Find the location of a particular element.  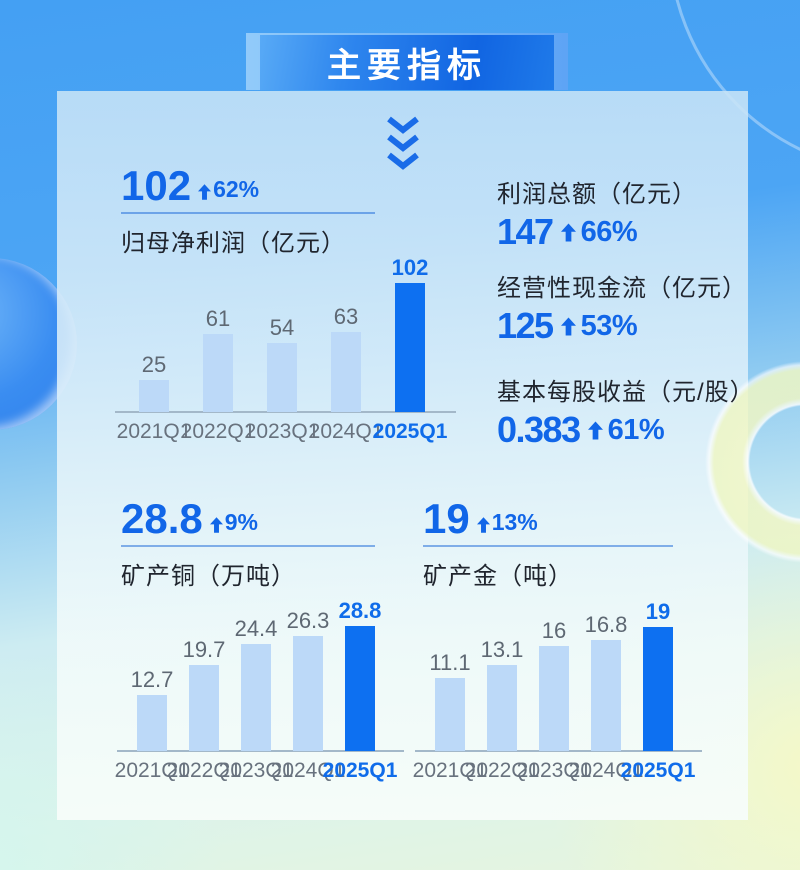

chart-column: 16 2023Q1 is located at coordinates (554, 691).